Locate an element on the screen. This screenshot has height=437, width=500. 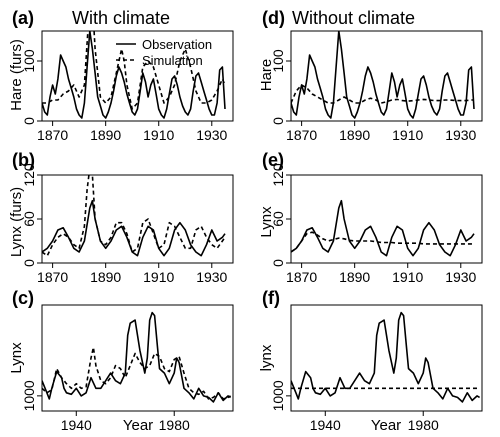
panel-b-series-observation is located at coordinates (134, 228).